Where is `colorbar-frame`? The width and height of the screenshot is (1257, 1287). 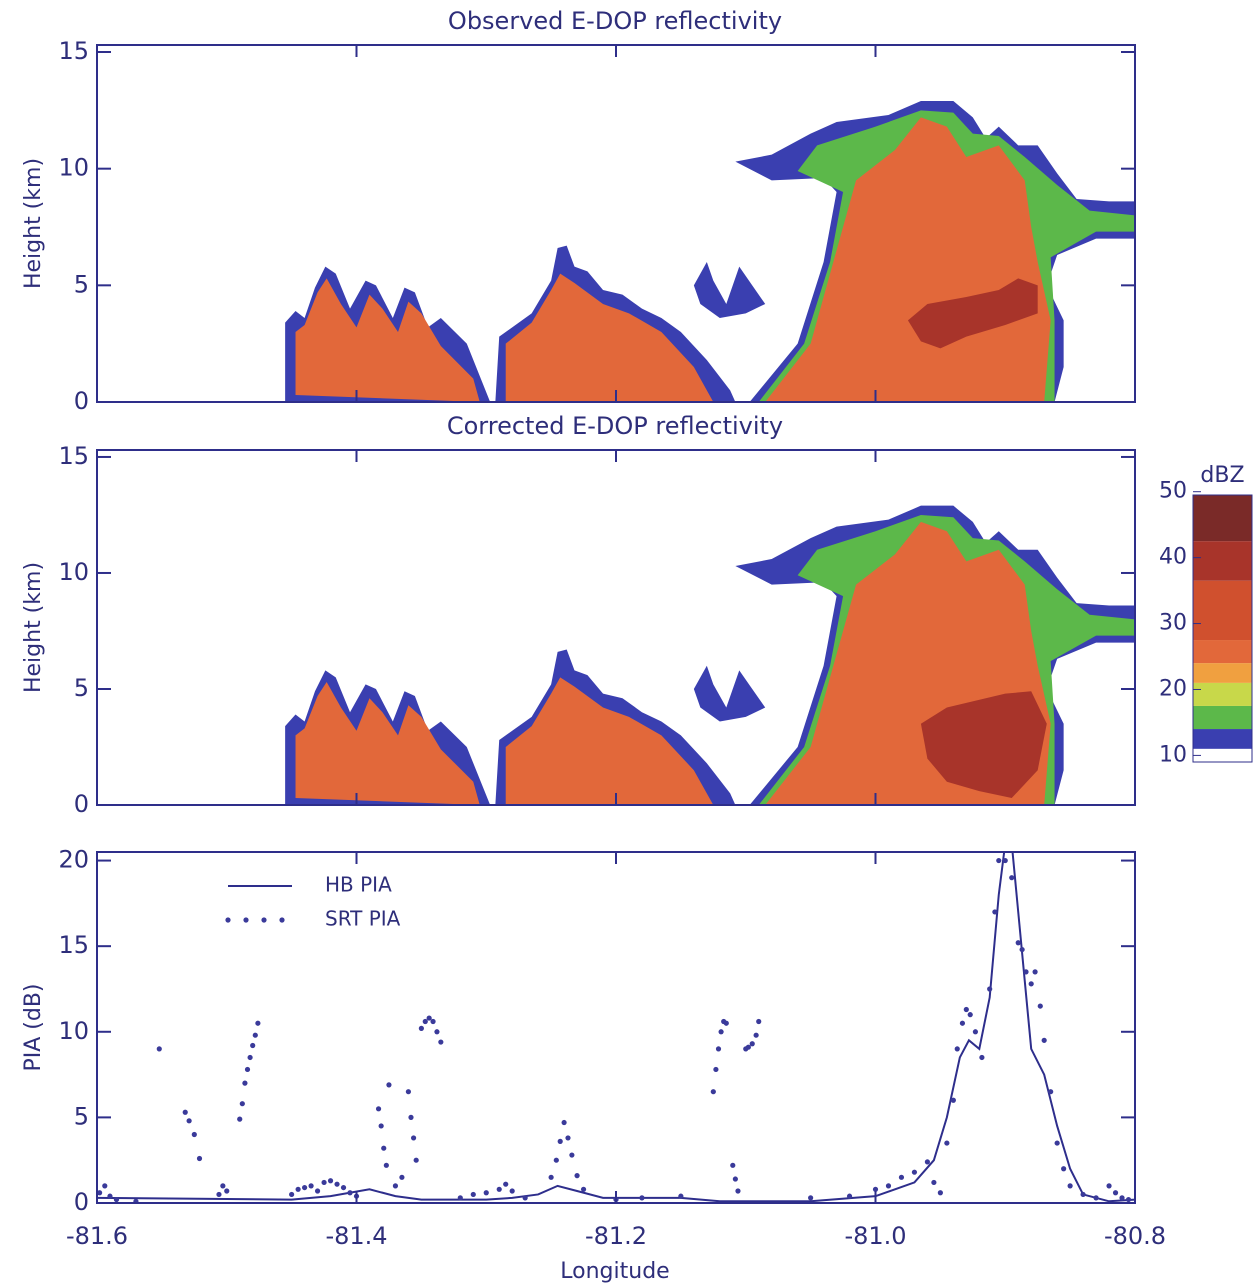 colorbar-frame is located at coordinates (1222, 628).